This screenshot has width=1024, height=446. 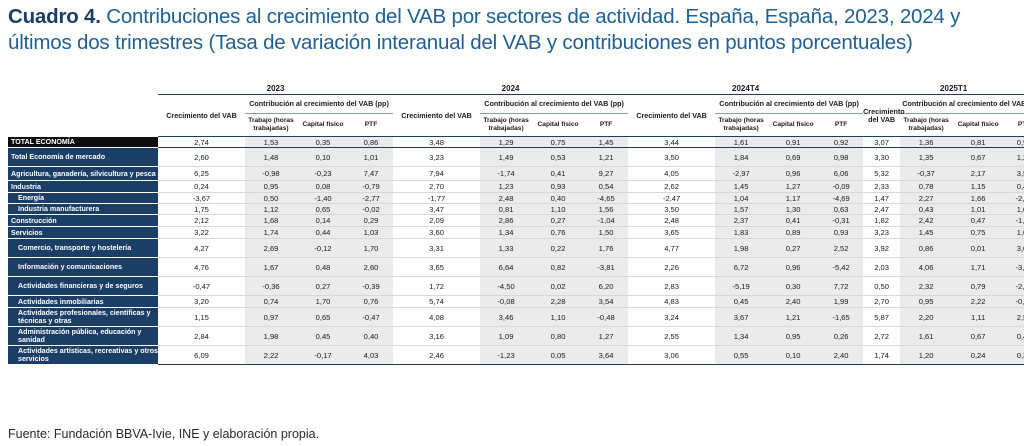 What do you see at coordinates (606, 209) in the screenshot?
I see `table-cell: 1,56` at bounding box center [606, 209].